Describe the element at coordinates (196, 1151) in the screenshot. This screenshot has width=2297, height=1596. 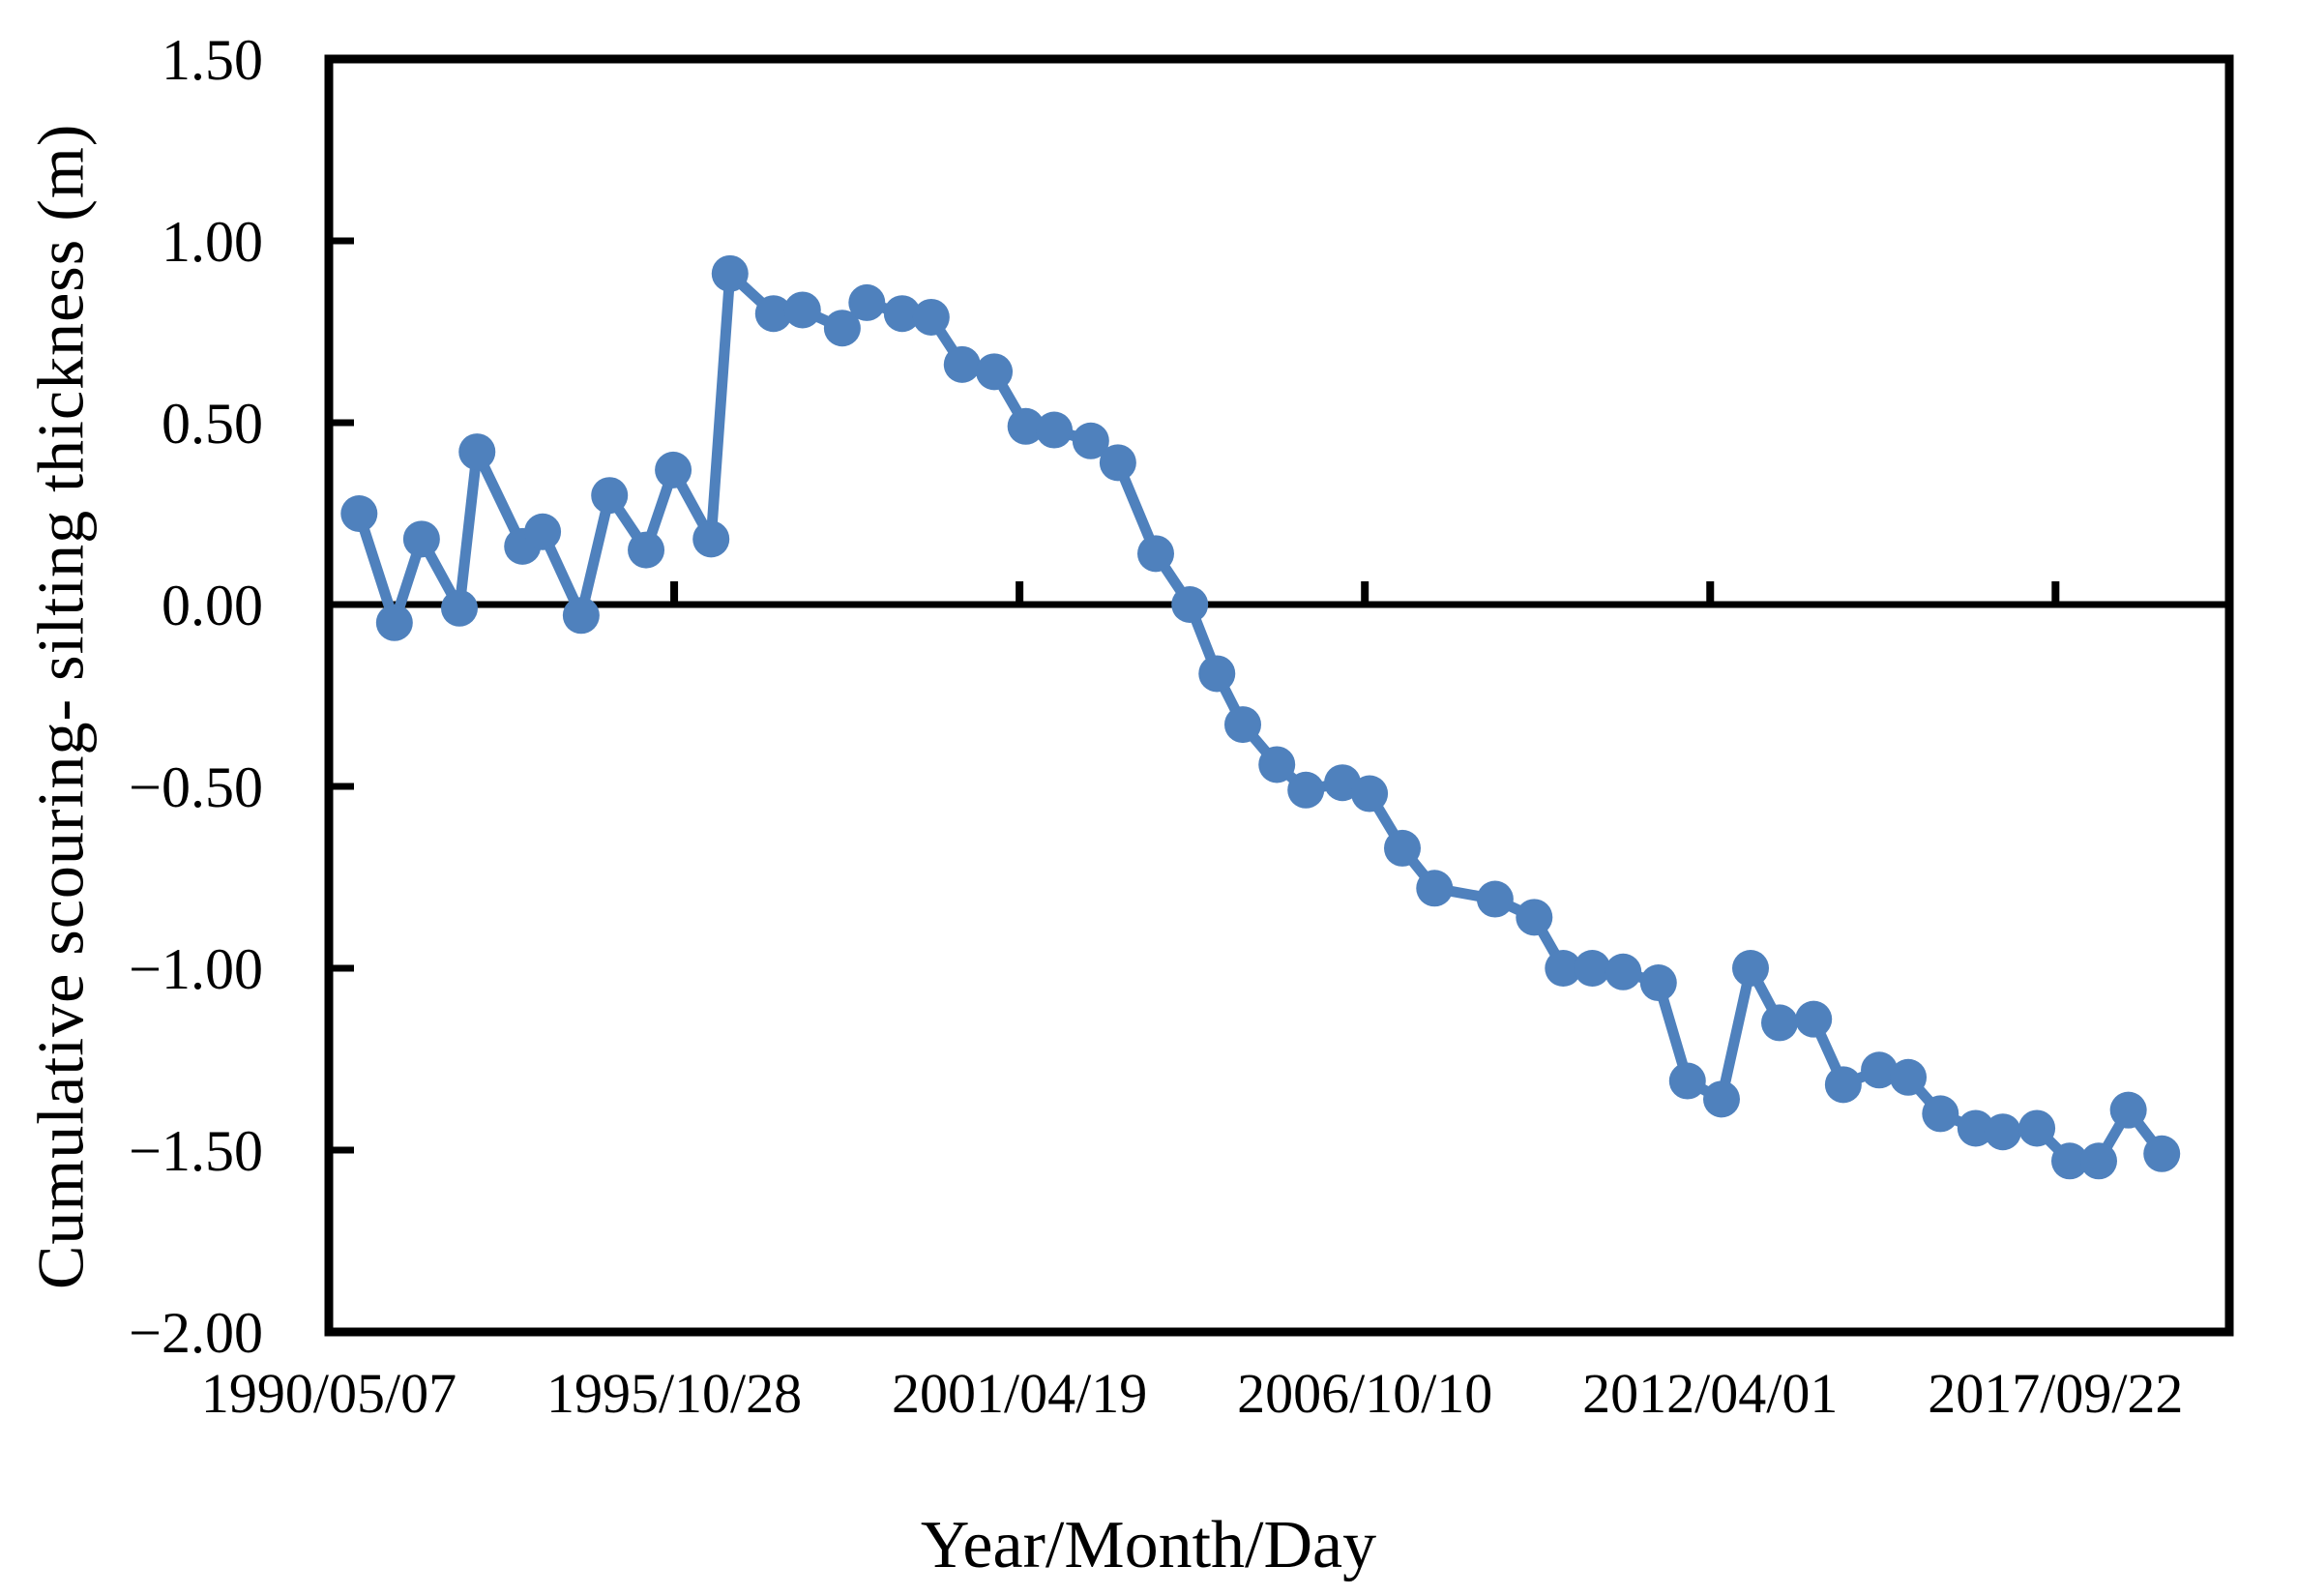
I see `y-tick-label: −1.50` at that location.